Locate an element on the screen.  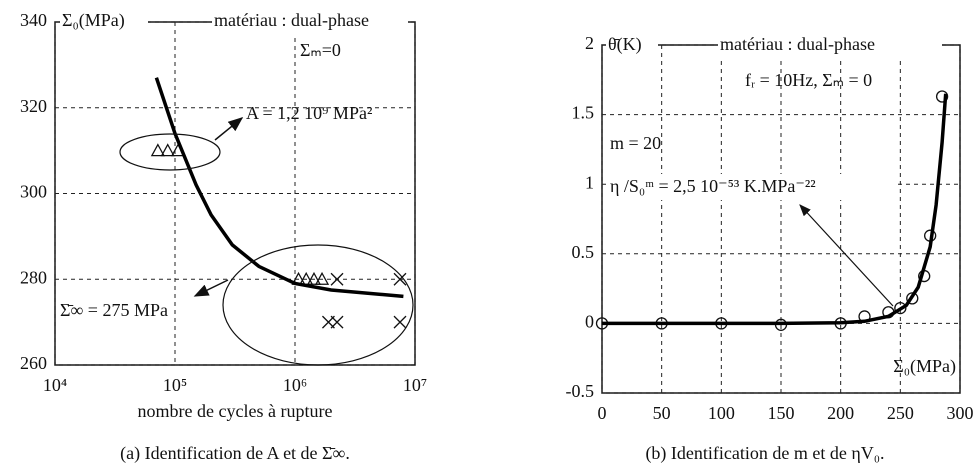
fit-curve is located at coordinates (279, 188).